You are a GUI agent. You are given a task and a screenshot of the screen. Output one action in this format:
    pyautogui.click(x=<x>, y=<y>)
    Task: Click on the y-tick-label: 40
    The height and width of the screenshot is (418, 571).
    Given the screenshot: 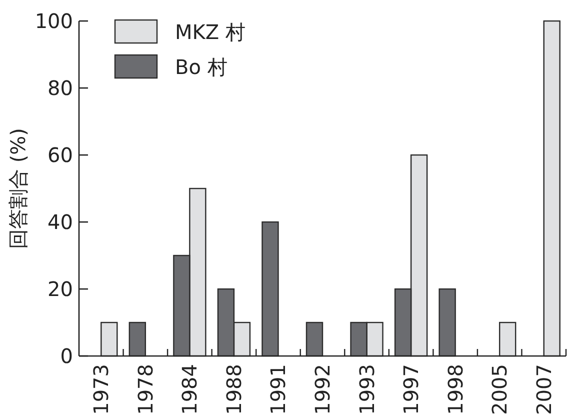 What is the action you would take?
    pyautogui.click(x=60, y=222)
    